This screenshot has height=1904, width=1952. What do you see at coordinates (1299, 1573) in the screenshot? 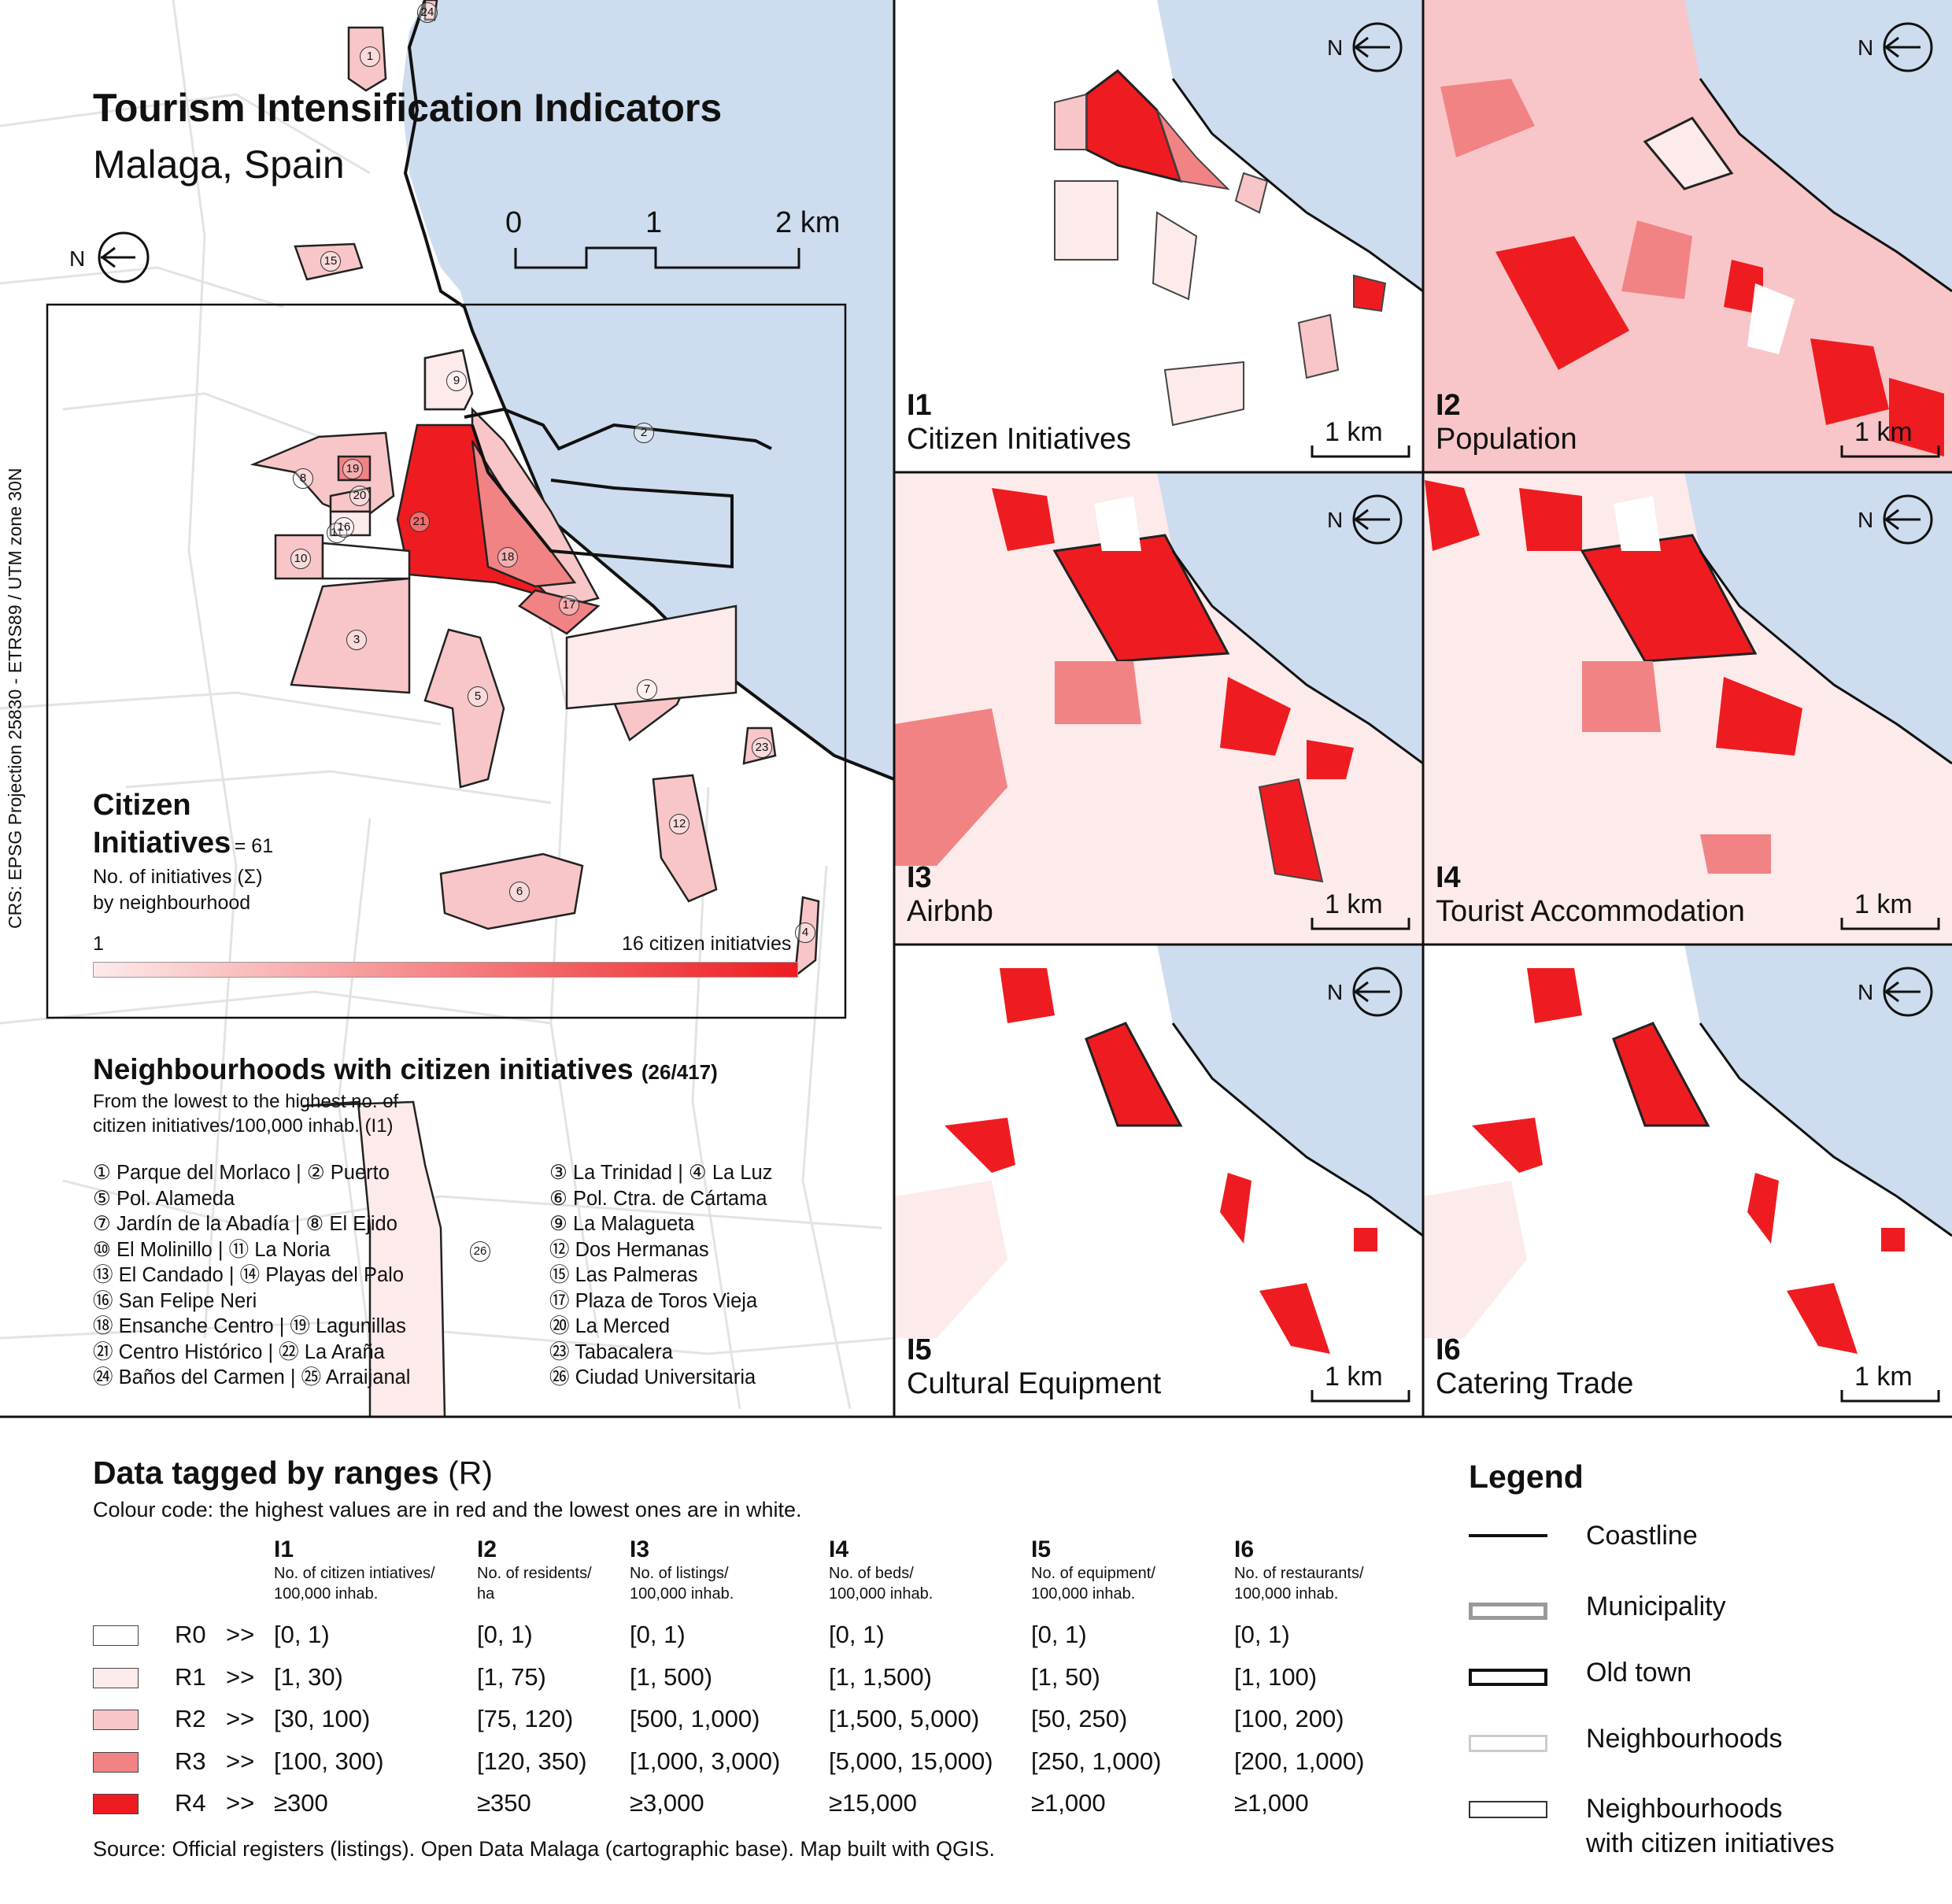
I see `column-desc: No. of restaurants/` at bounding box center [1299, 1573].